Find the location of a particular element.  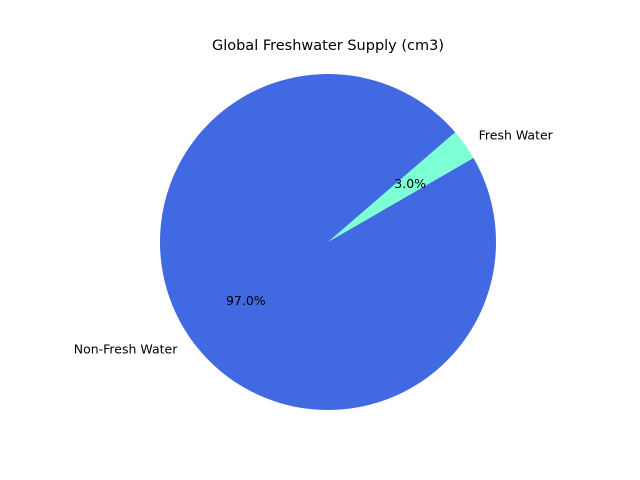

slice-percent-label: 3.0% is located at coordinates (410, 183).